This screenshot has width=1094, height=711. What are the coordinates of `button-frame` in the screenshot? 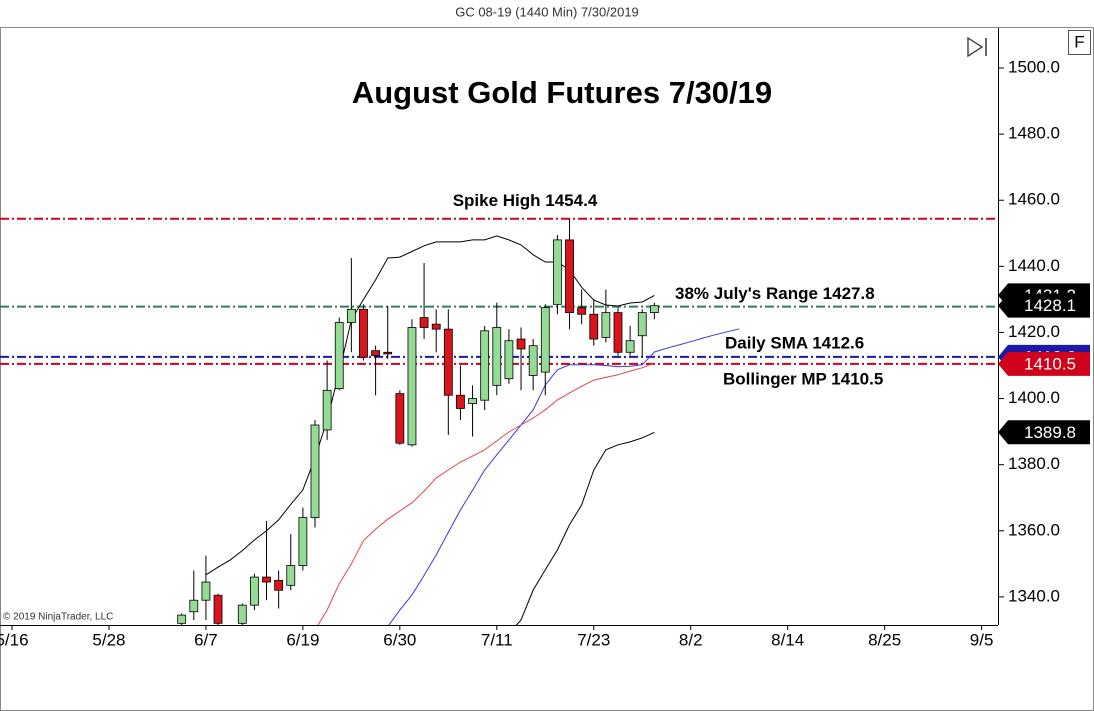 It's located at (1079, 42).